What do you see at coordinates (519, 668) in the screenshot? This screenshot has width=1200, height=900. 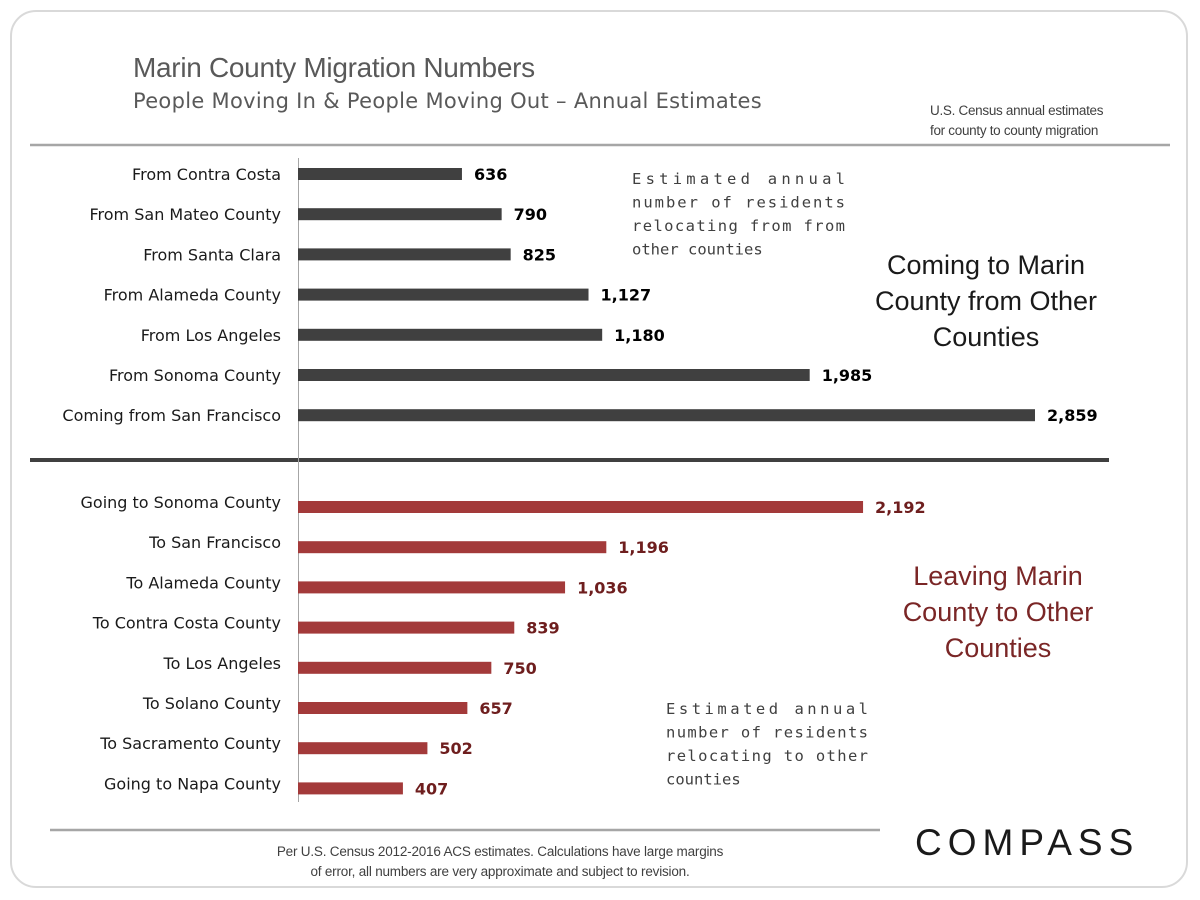 I see `value-label-outgoing-to-los-angeles: 750` at bounding box center [519, 668].